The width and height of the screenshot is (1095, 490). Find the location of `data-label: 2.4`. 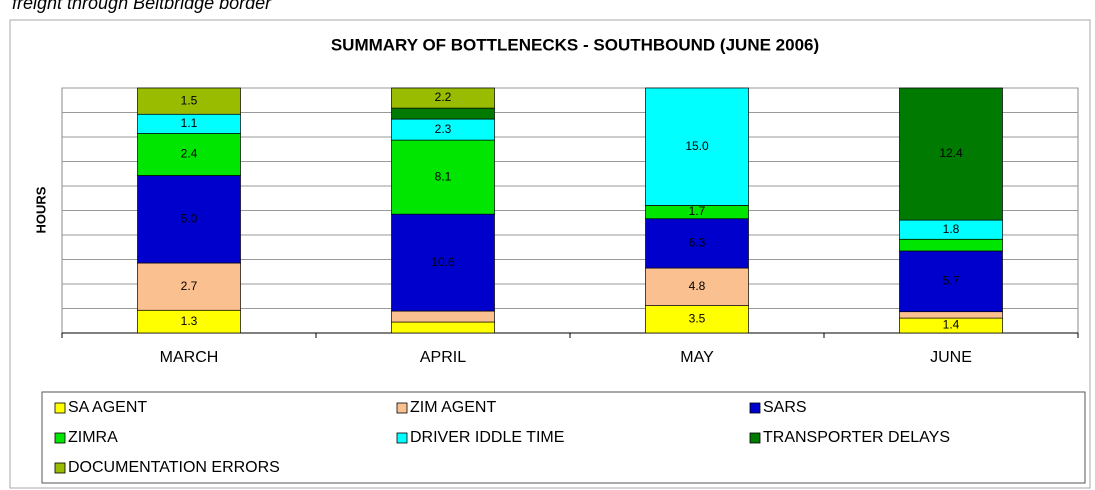

data-label: 2.4 is located at coordinates (189, 154).